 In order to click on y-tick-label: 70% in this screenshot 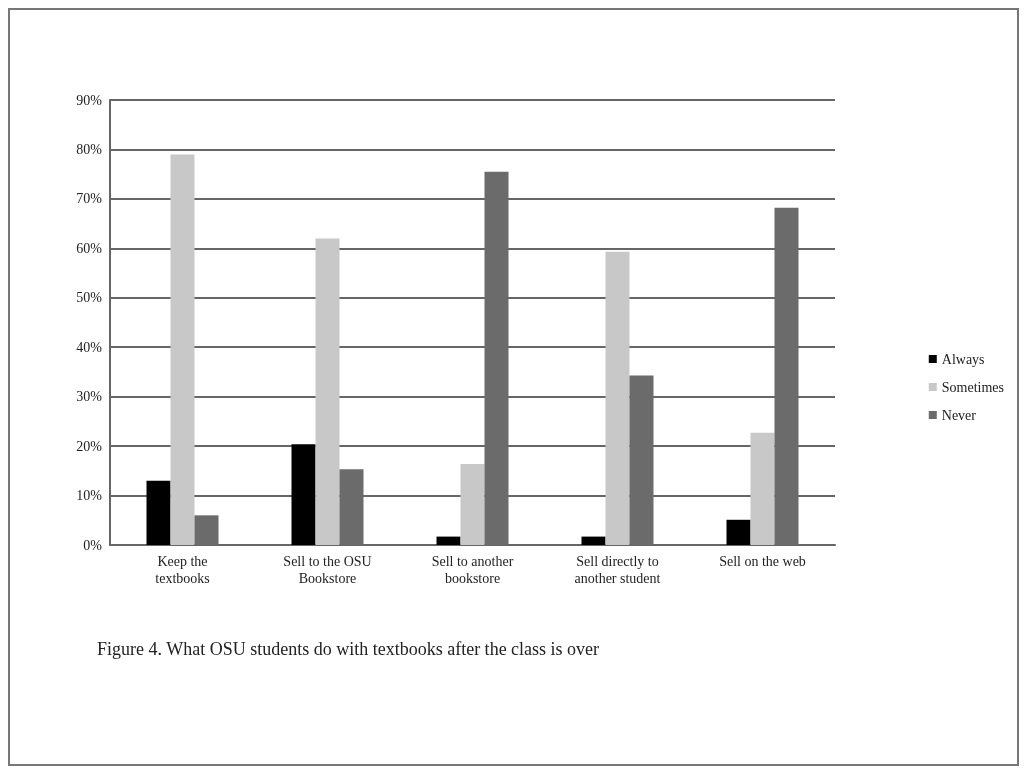, I will do `click(89, 199)`.